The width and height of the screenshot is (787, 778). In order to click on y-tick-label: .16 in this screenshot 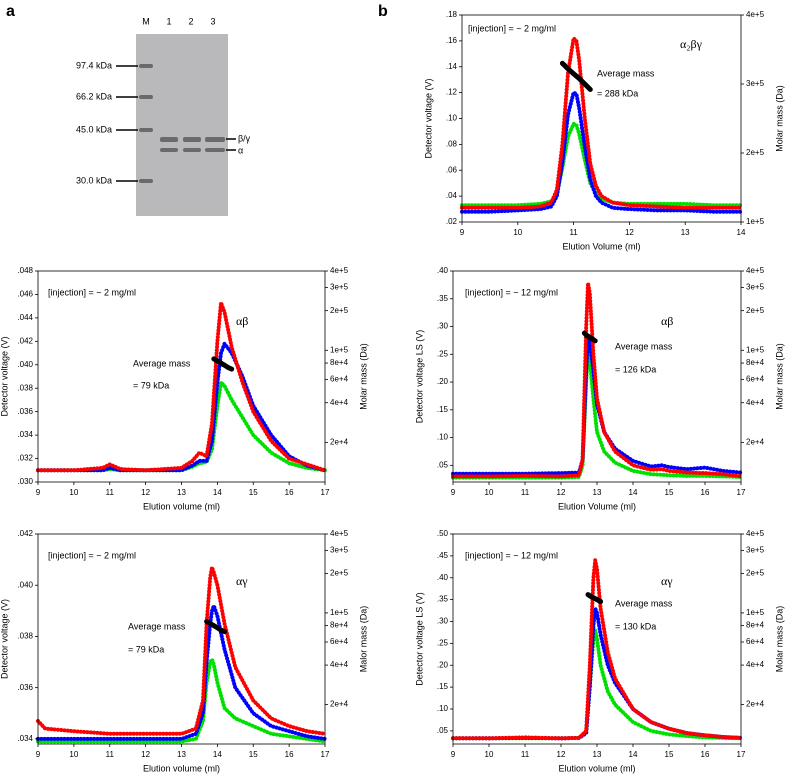, I will do `click(452, 40)`.